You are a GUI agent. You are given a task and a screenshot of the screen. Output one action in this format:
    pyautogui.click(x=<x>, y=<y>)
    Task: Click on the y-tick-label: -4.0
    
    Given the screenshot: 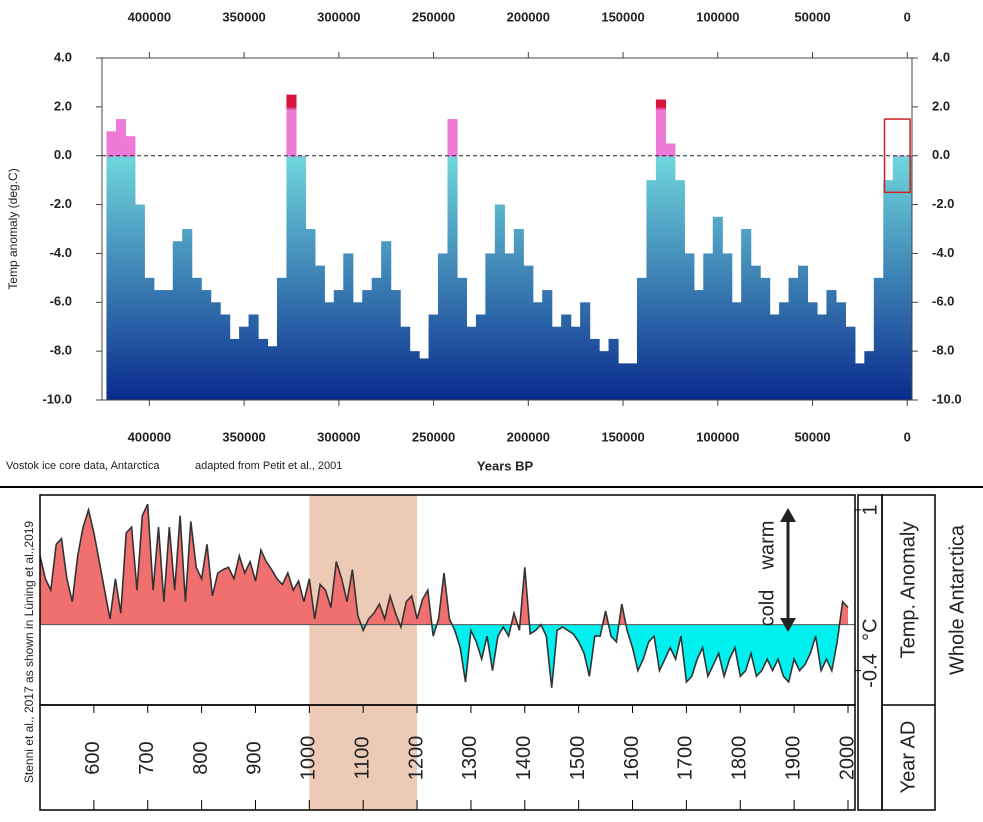 What is the action you would take?
    pyautogui.click(x=61, y=252)
    